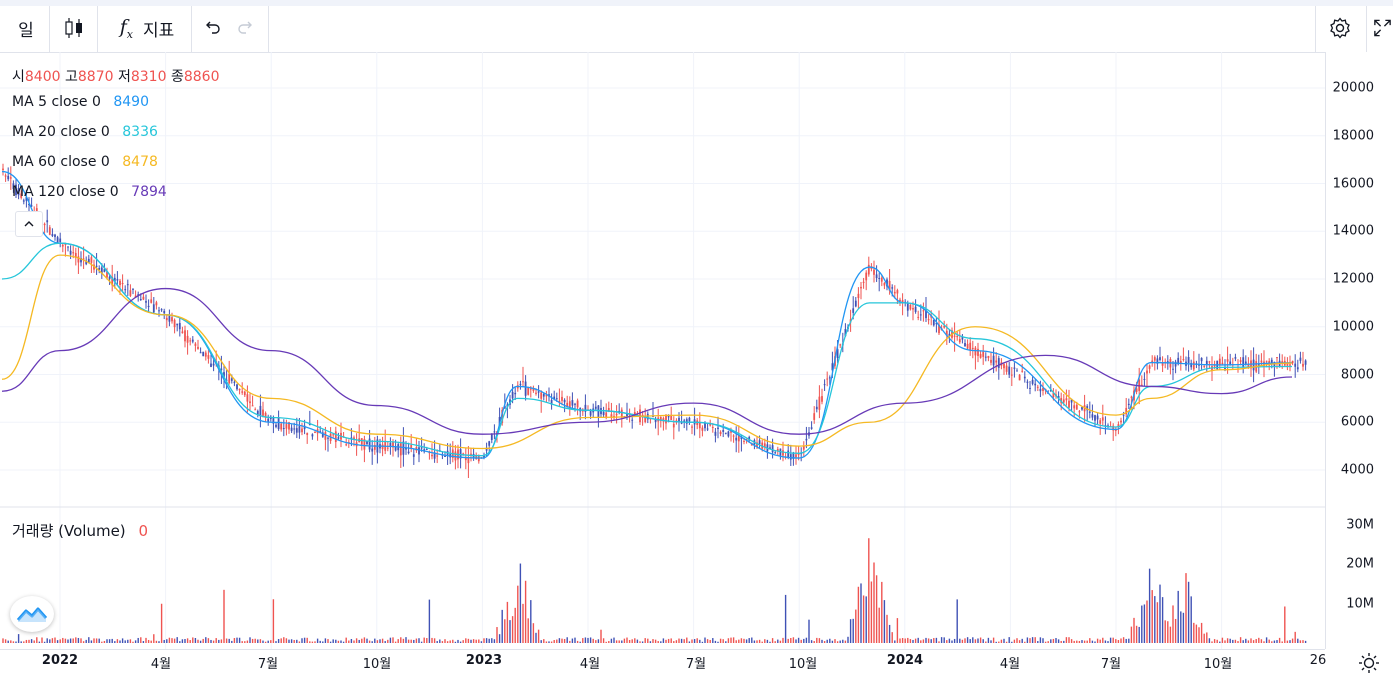 The image size is (1393, 680). Describe the element at coordinates (26, 28) in the screenshot. I see `interval-button: 일` at that location.